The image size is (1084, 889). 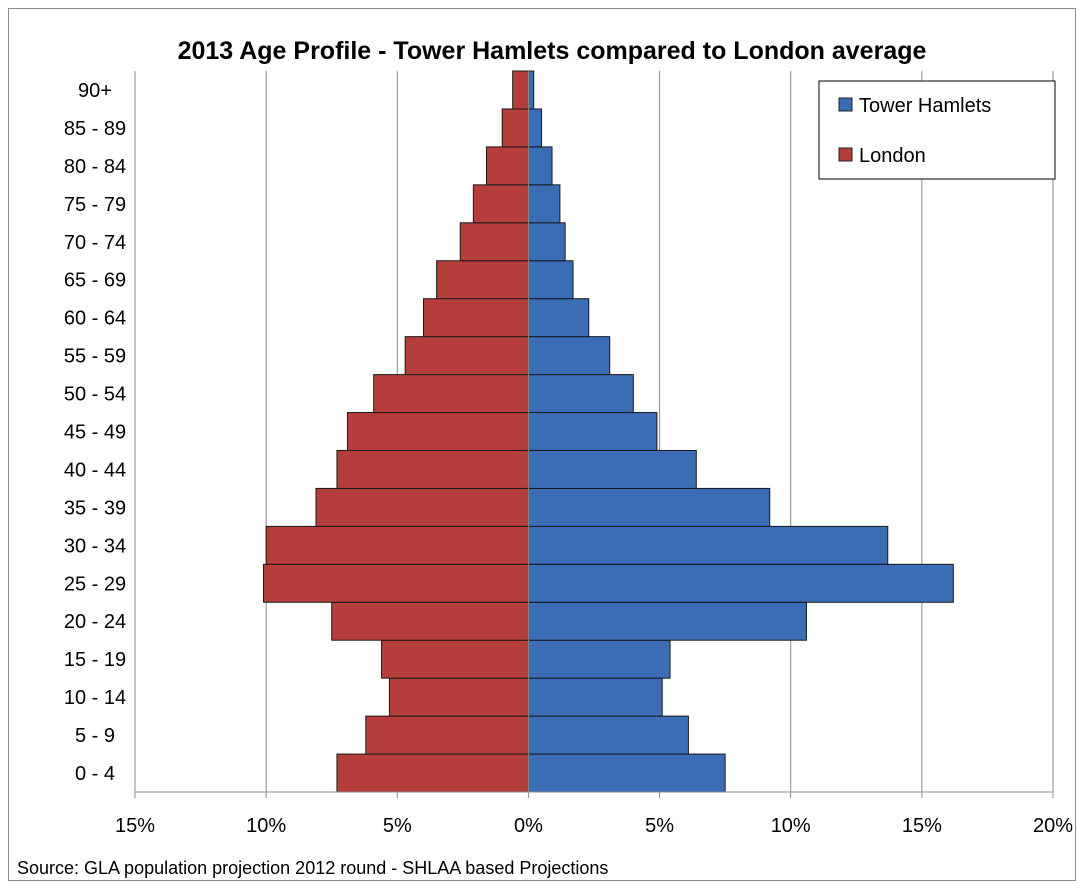 I want to click on y-tick-label: 50 - 54, so click(x=95, y=395).